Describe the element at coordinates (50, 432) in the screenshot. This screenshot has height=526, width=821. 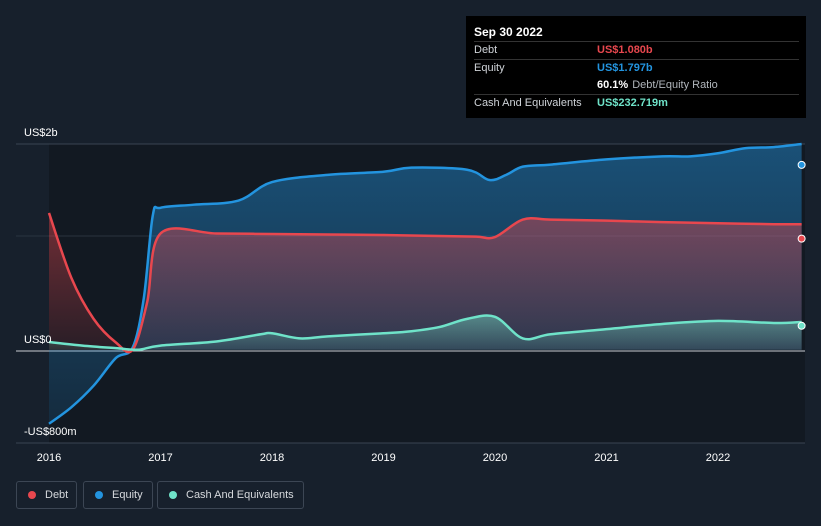
I see `y-tick-label-bottom: -US$800m` at that location.